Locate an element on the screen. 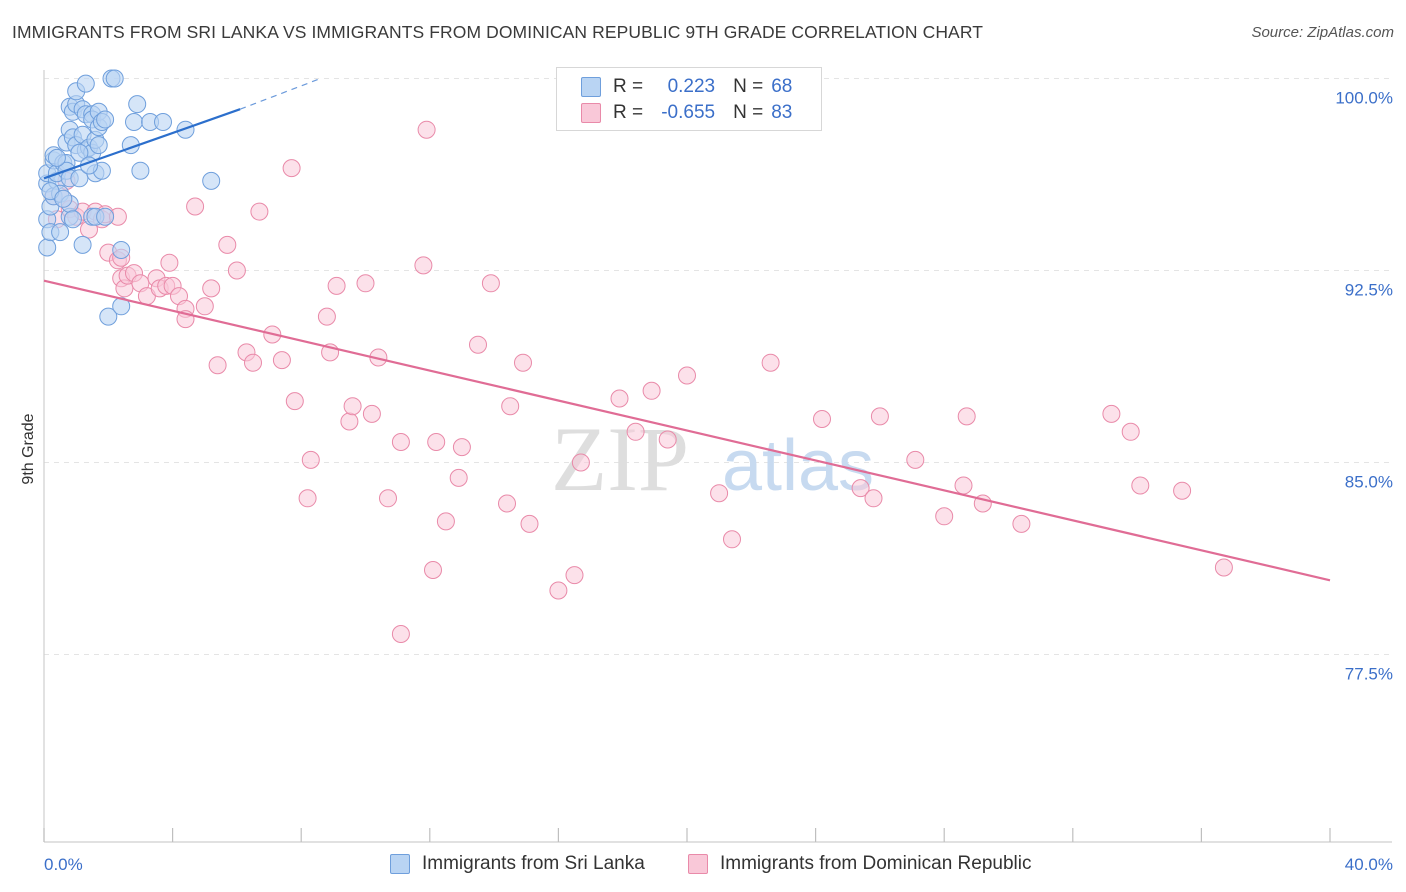  y-tick-label: 77.5% is located at coordinates (1369, 674).